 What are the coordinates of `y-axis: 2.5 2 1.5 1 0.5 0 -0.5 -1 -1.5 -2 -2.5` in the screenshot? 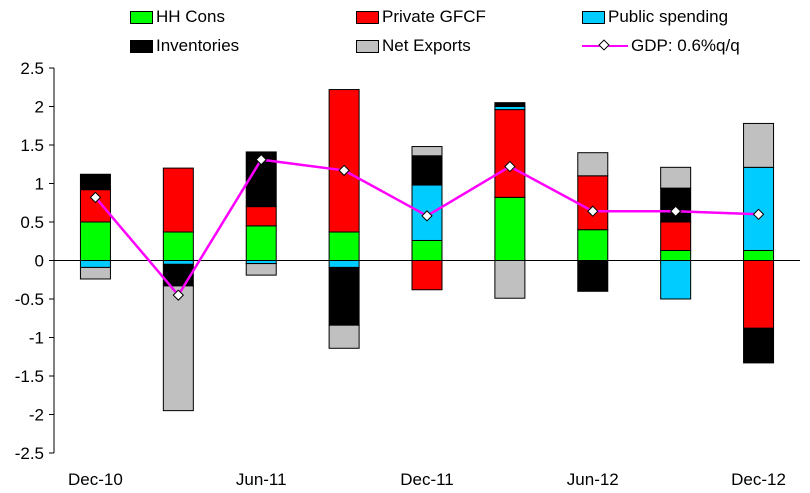 It's located at (35, 261).